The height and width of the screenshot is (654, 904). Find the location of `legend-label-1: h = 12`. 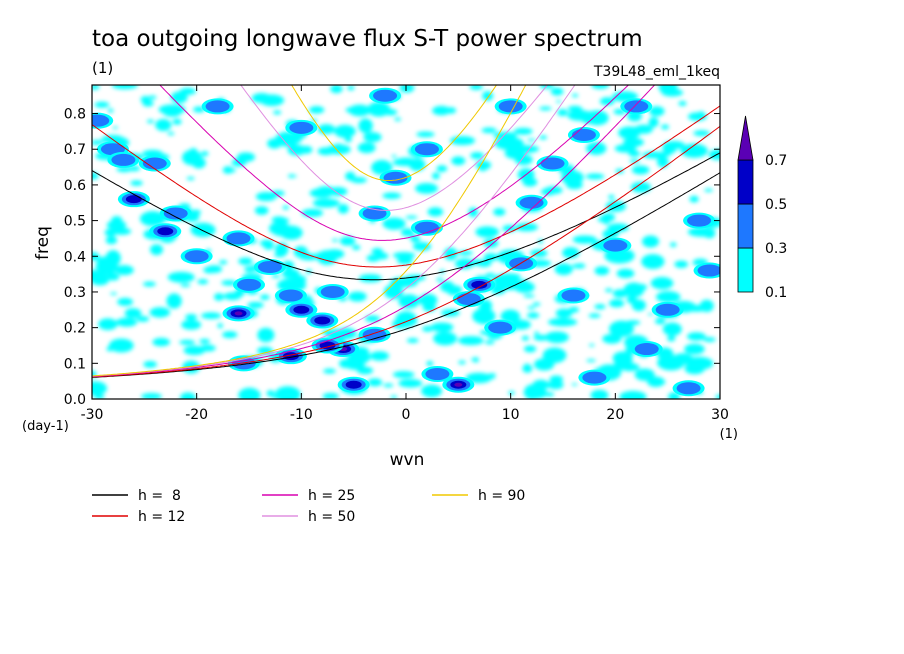

legend-label-1: h = 12 is located at coordinates (161, 517).